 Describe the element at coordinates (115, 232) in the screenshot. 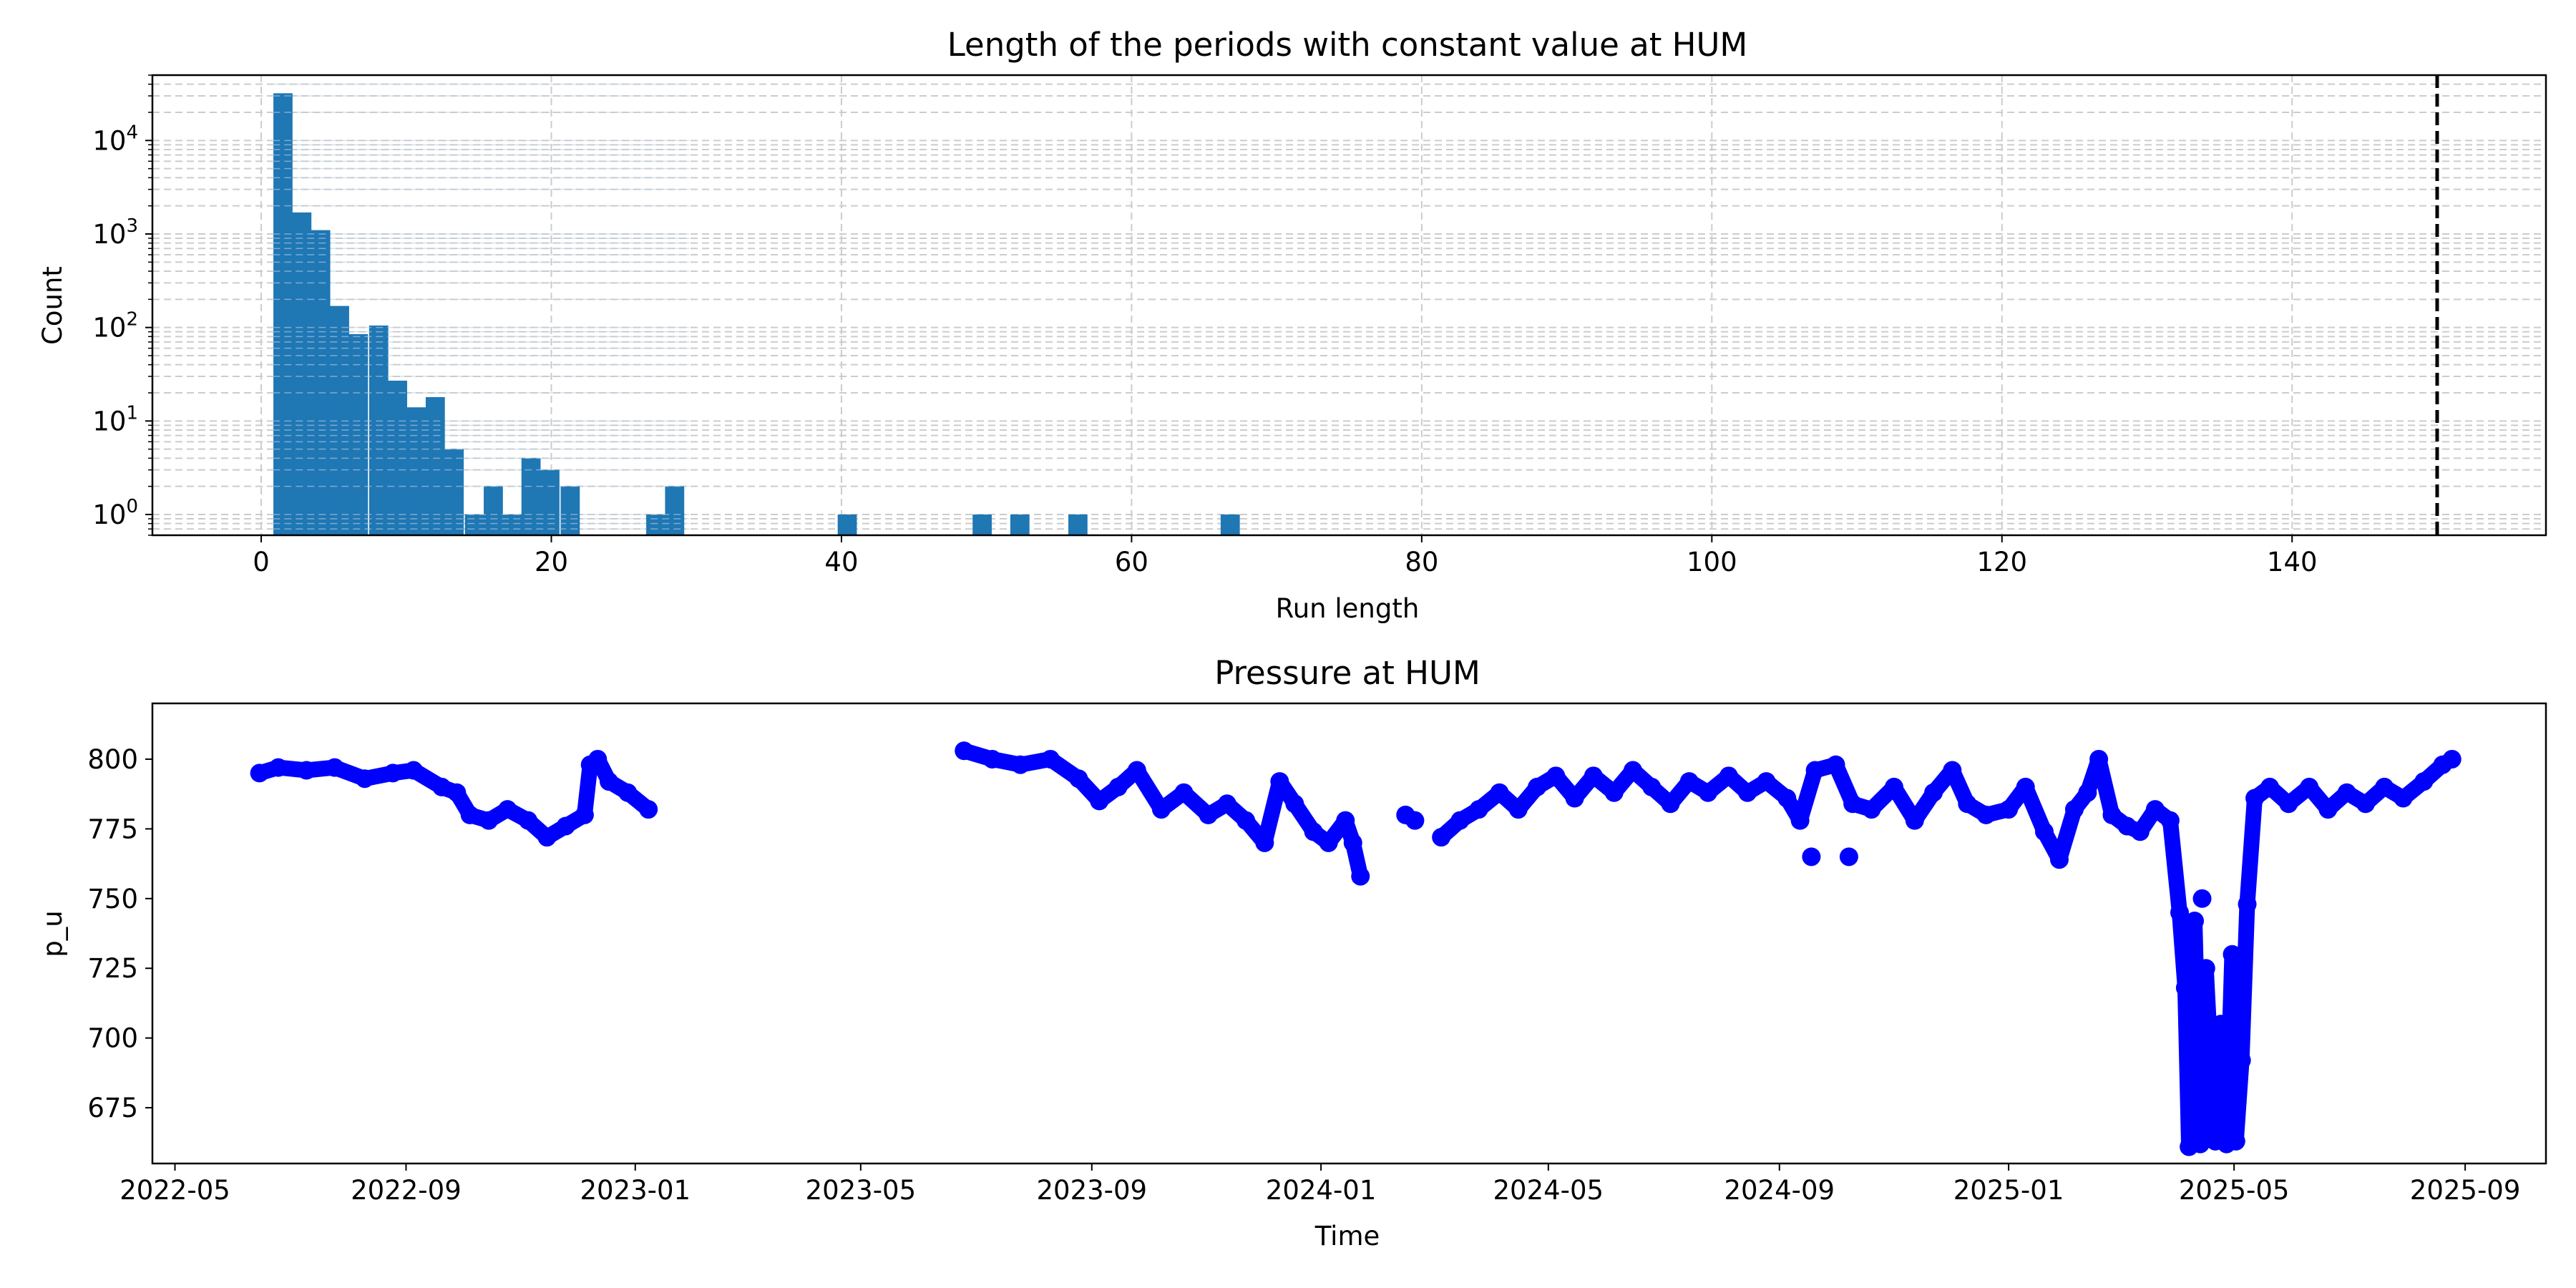

I see `histogram-y-tick-label: 10³` at that location.